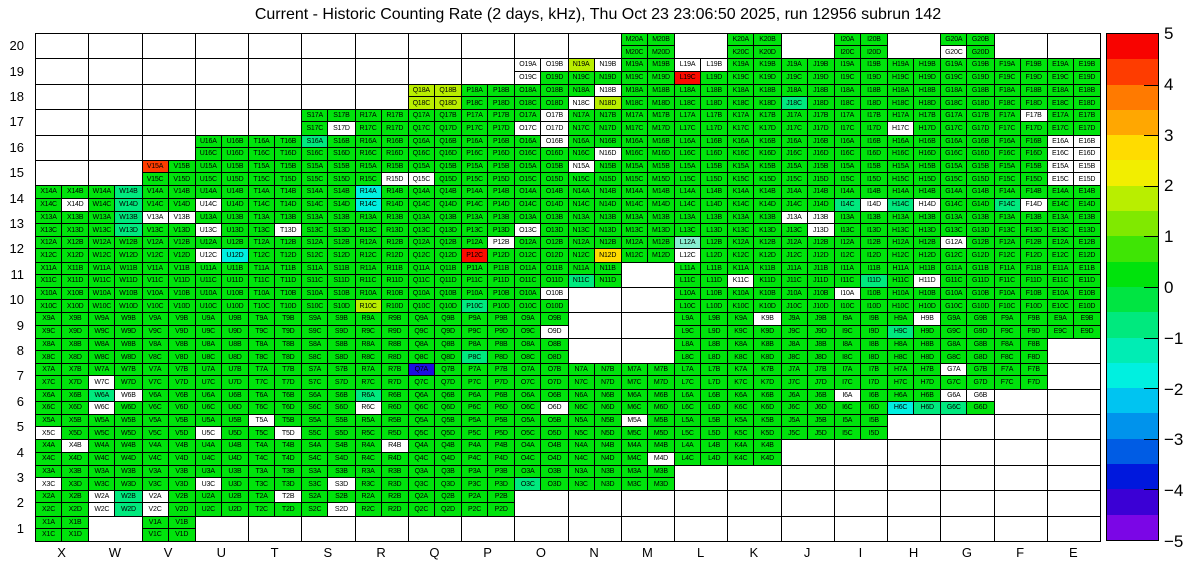 This screenshot has height=572, width=1196. What do you see at coordinates (234, 331) in the screenshot?
I see `cell-U9D: U9D` at bounding box center [234, 331].